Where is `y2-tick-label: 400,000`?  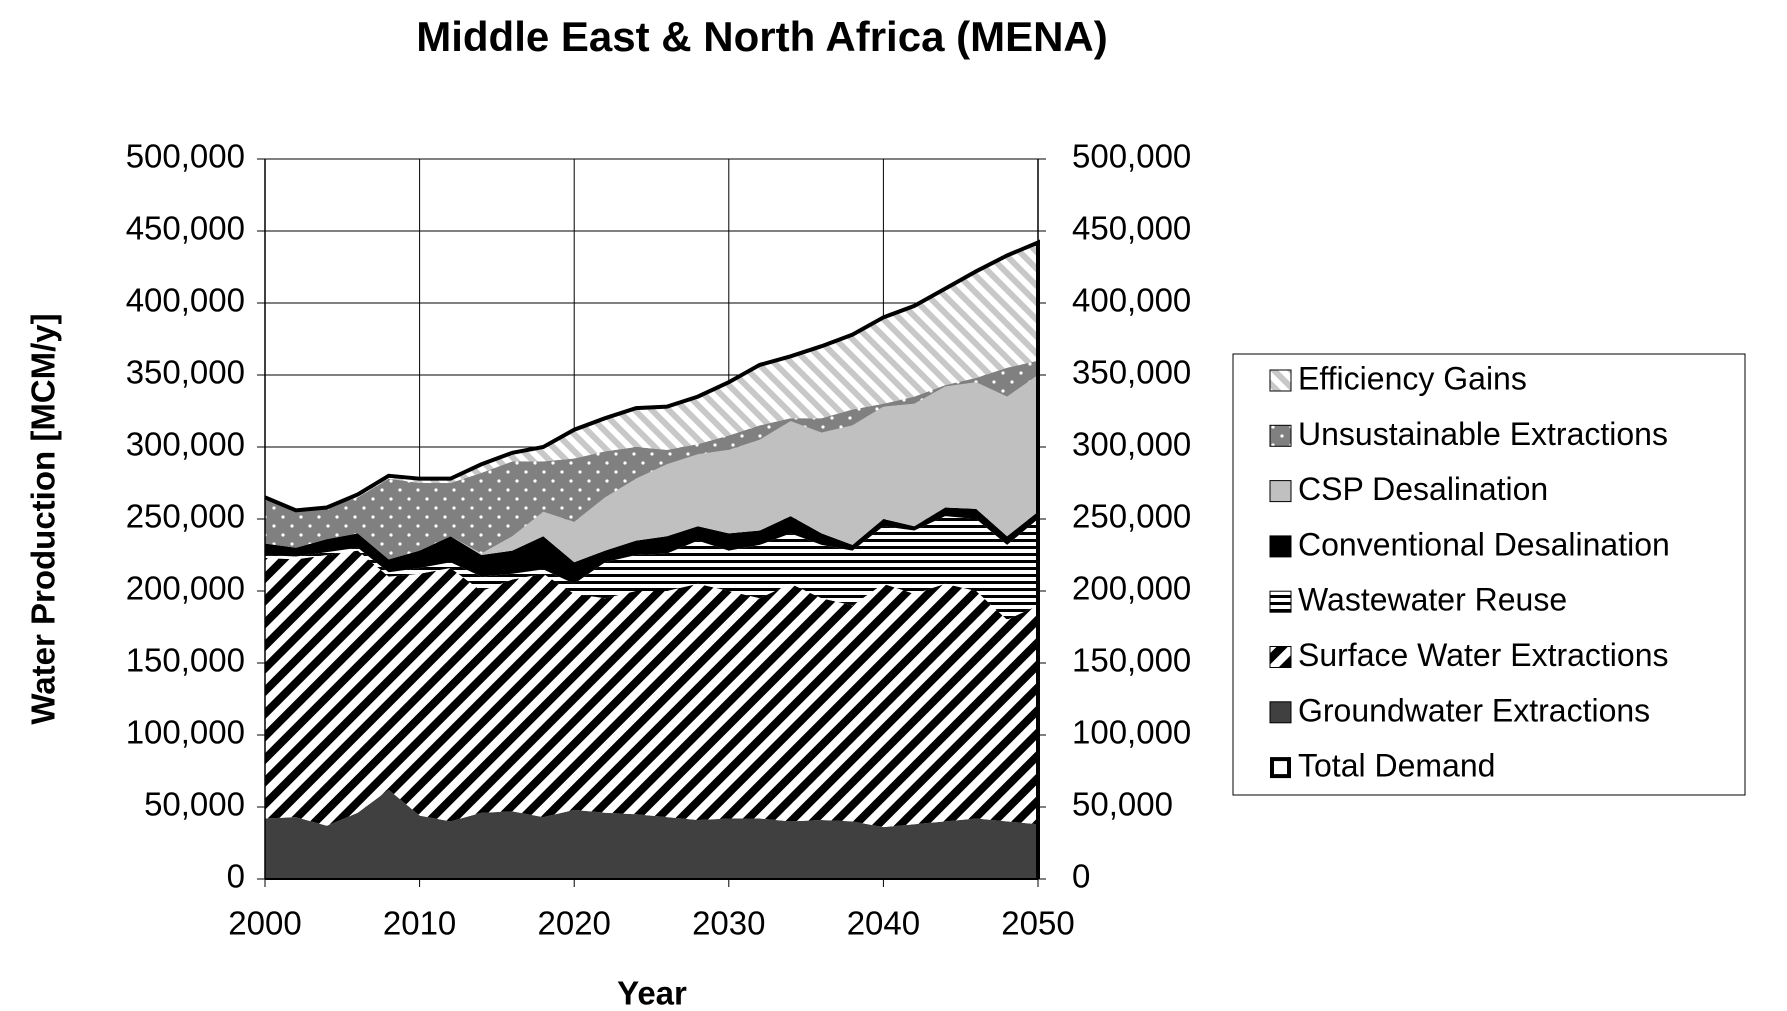 y2-tick-label: 400,000 is located at coordinates (1131, 300).